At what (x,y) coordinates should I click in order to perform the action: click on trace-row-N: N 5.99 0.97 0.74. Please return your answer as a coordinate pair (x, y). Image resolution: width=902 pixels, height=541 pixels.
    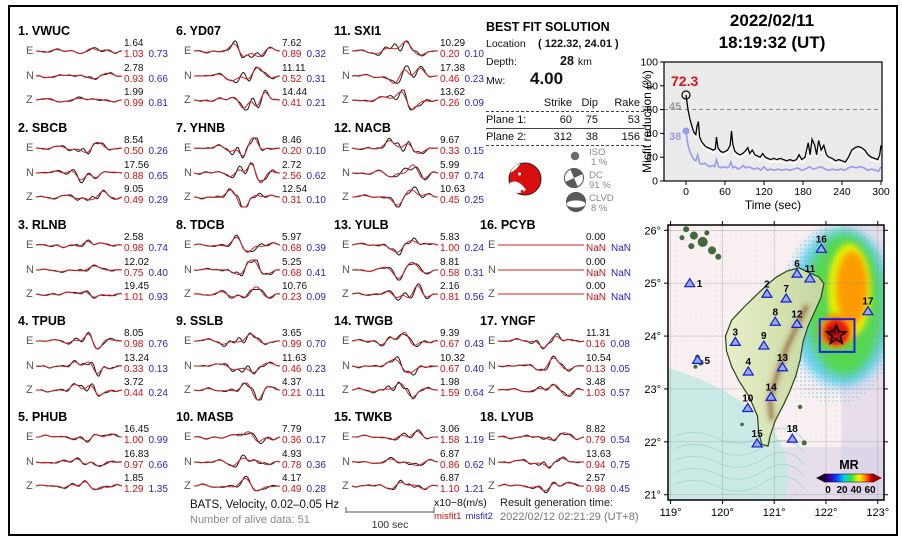
    Looking at the image, I should click on (413, 172).